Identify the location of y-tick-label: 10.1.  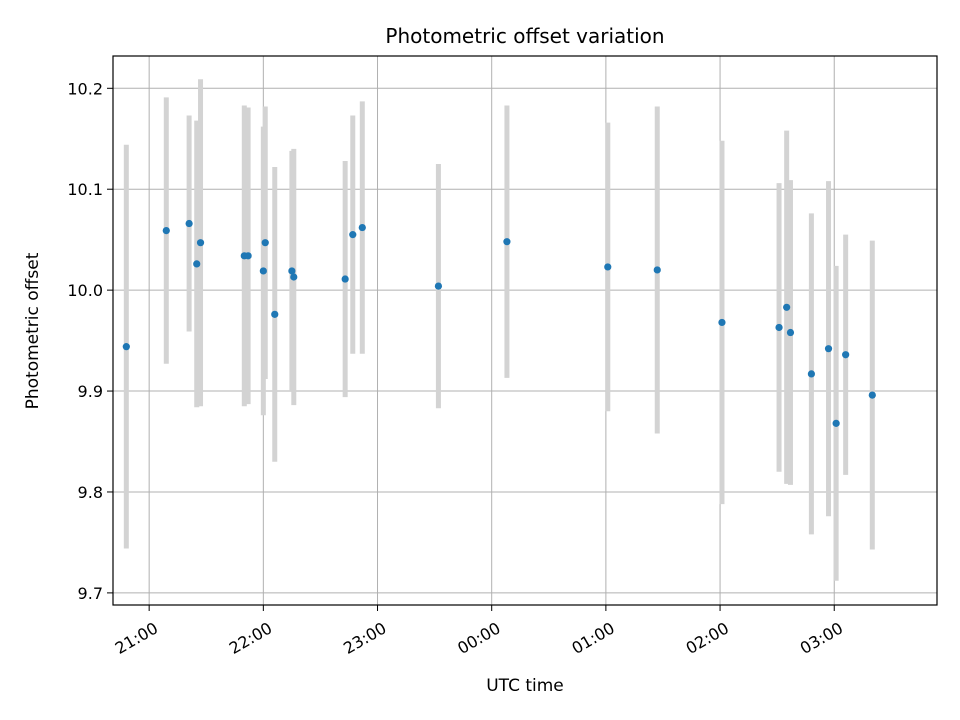
(85, 189).